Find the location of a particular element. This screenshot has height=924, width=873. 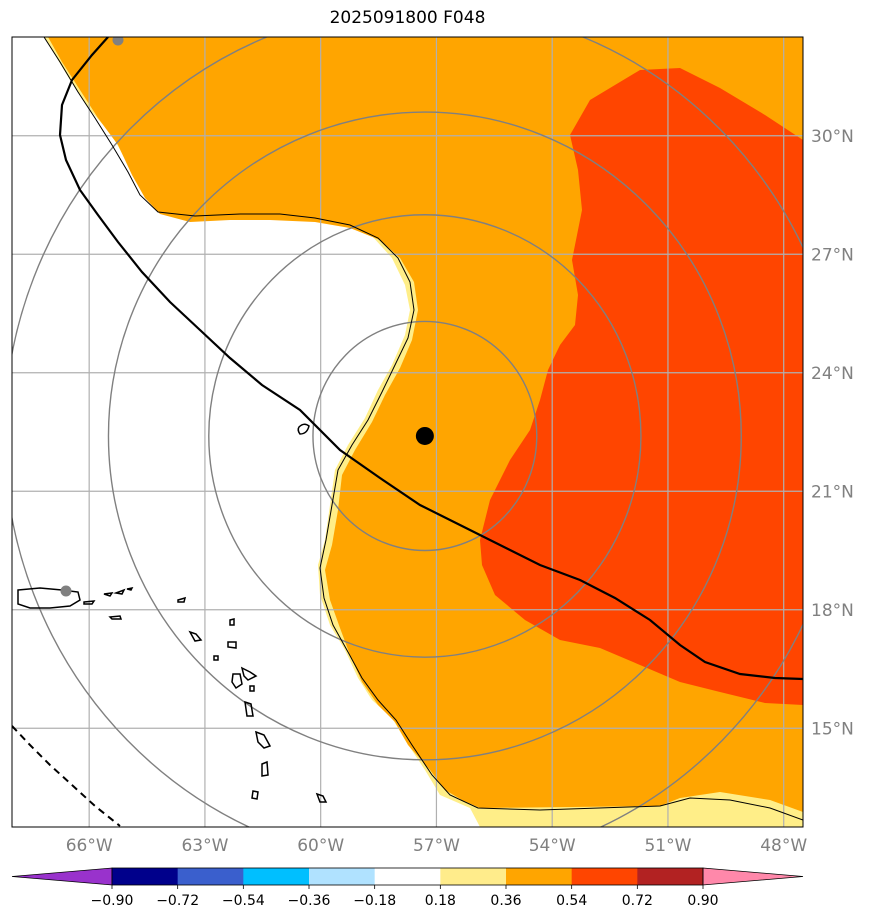

barbados-outline is located at coordinates (321, 797).